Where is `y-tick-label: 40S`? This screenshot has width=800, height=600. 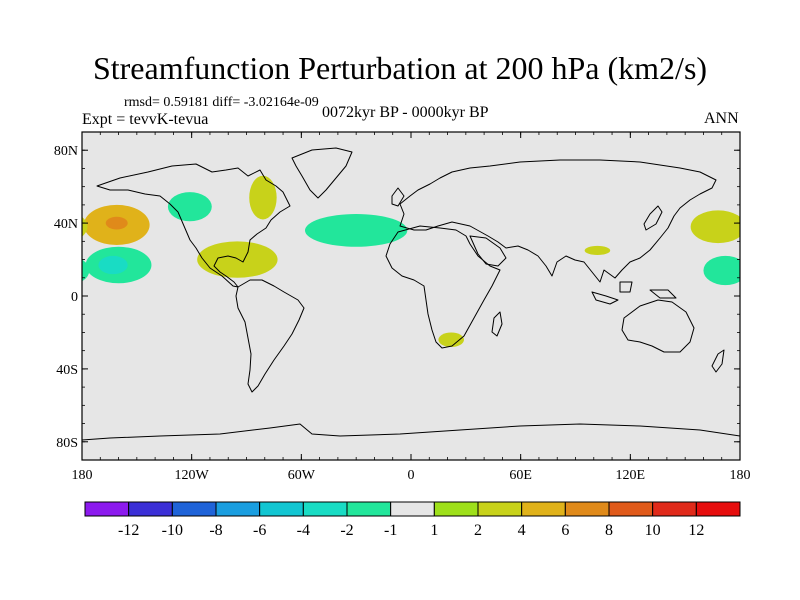
y-tick-label: 40S is located at coordinates (67, 370).